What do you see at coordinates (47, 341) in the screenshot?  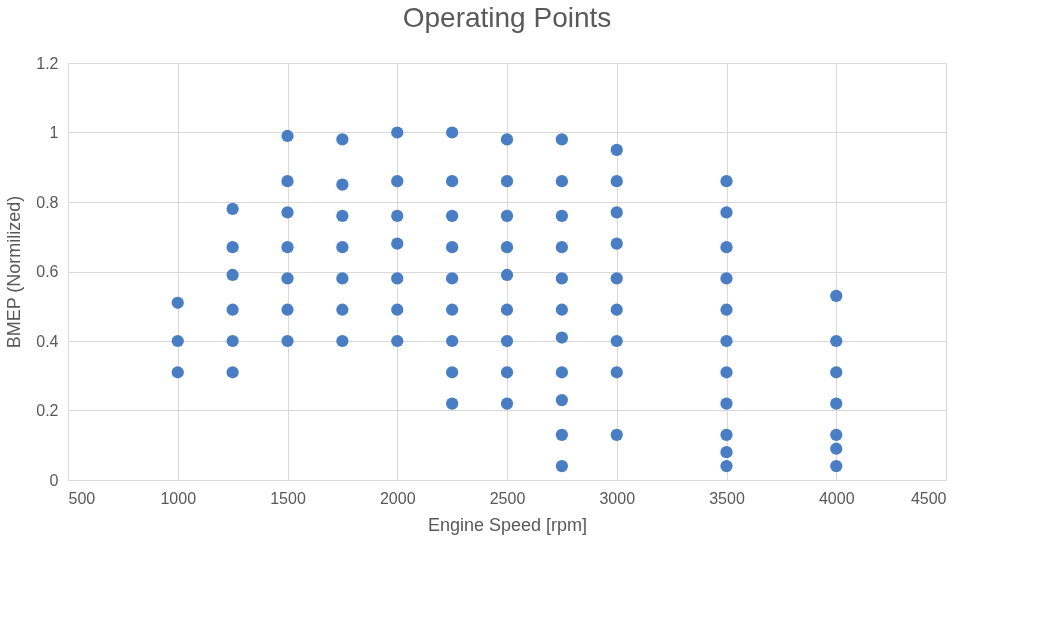 I see `y-tick-label: 0.4` at bounding box center [47, 341].